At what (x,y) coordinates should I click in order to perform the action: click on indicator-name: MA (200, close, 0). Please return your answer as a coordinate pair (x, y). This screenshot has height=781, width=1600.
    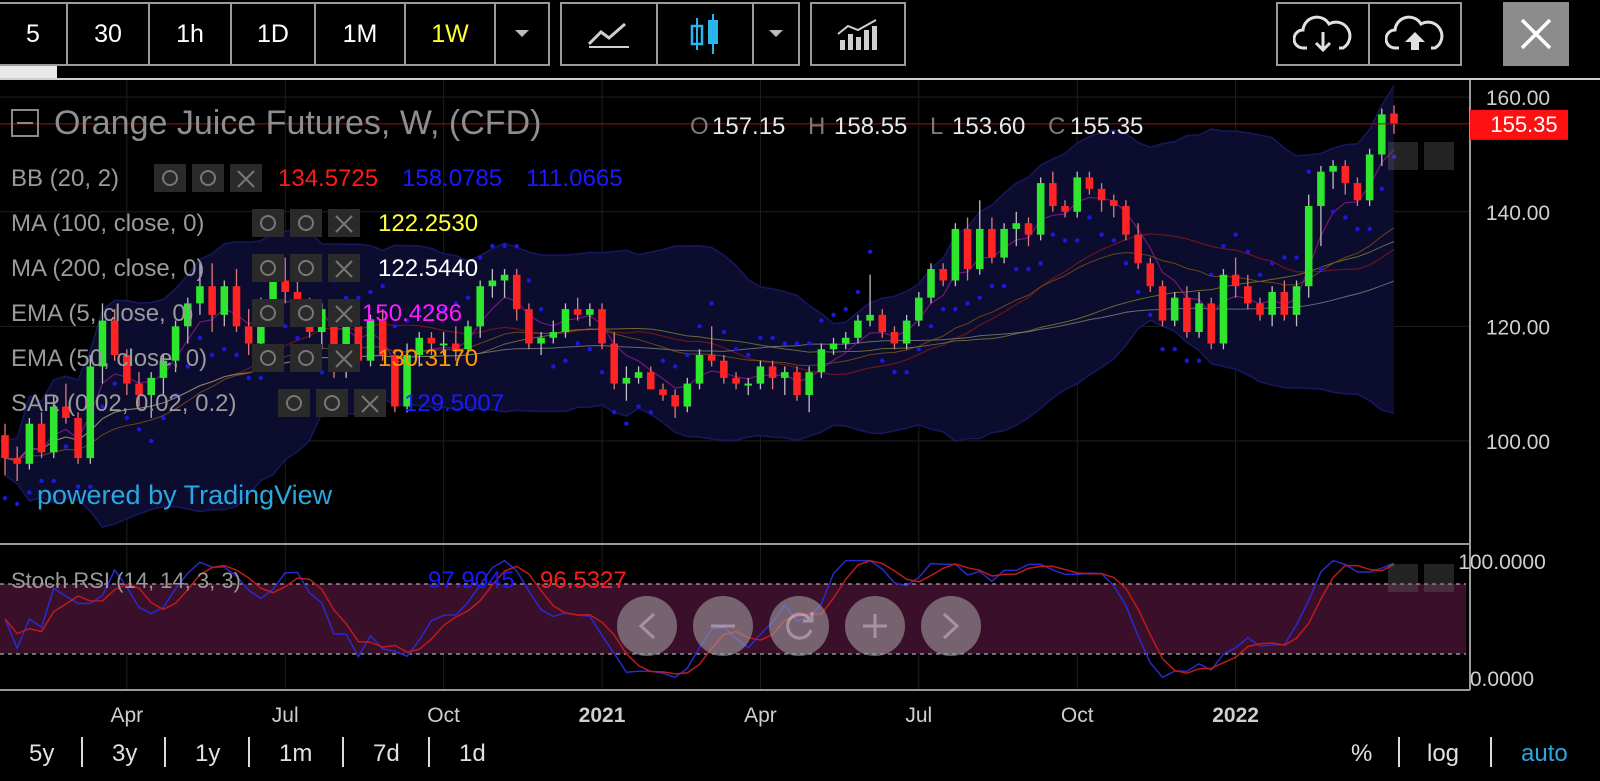
    Looking at the image, I should click on (107, 268).